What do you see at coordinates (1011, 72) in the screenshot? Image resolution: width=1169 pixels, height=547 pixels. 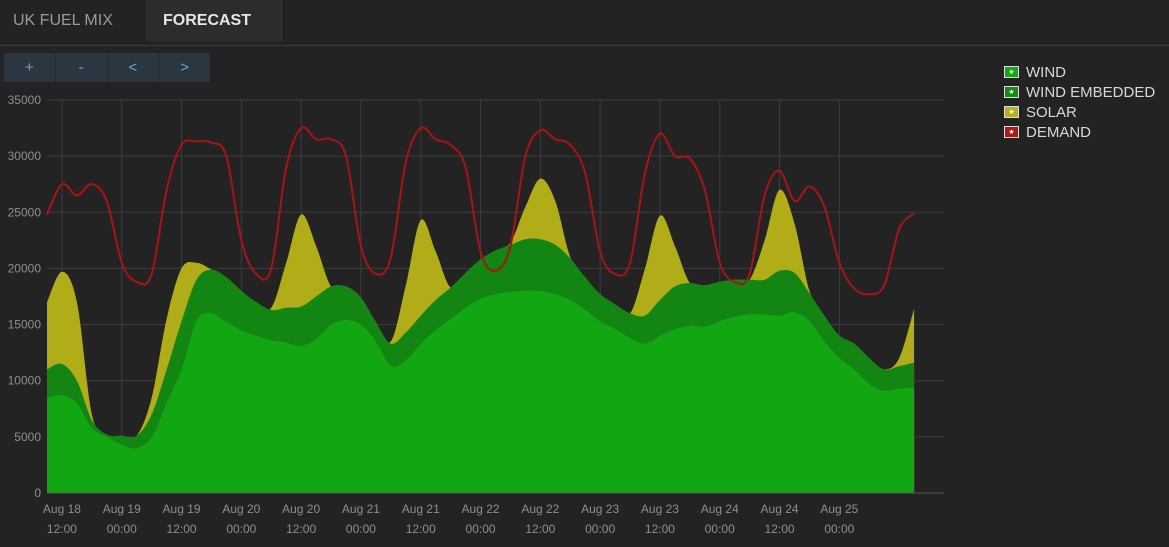 I see `legend-swatch-wind: ★` at bounding box center [1011, 72].